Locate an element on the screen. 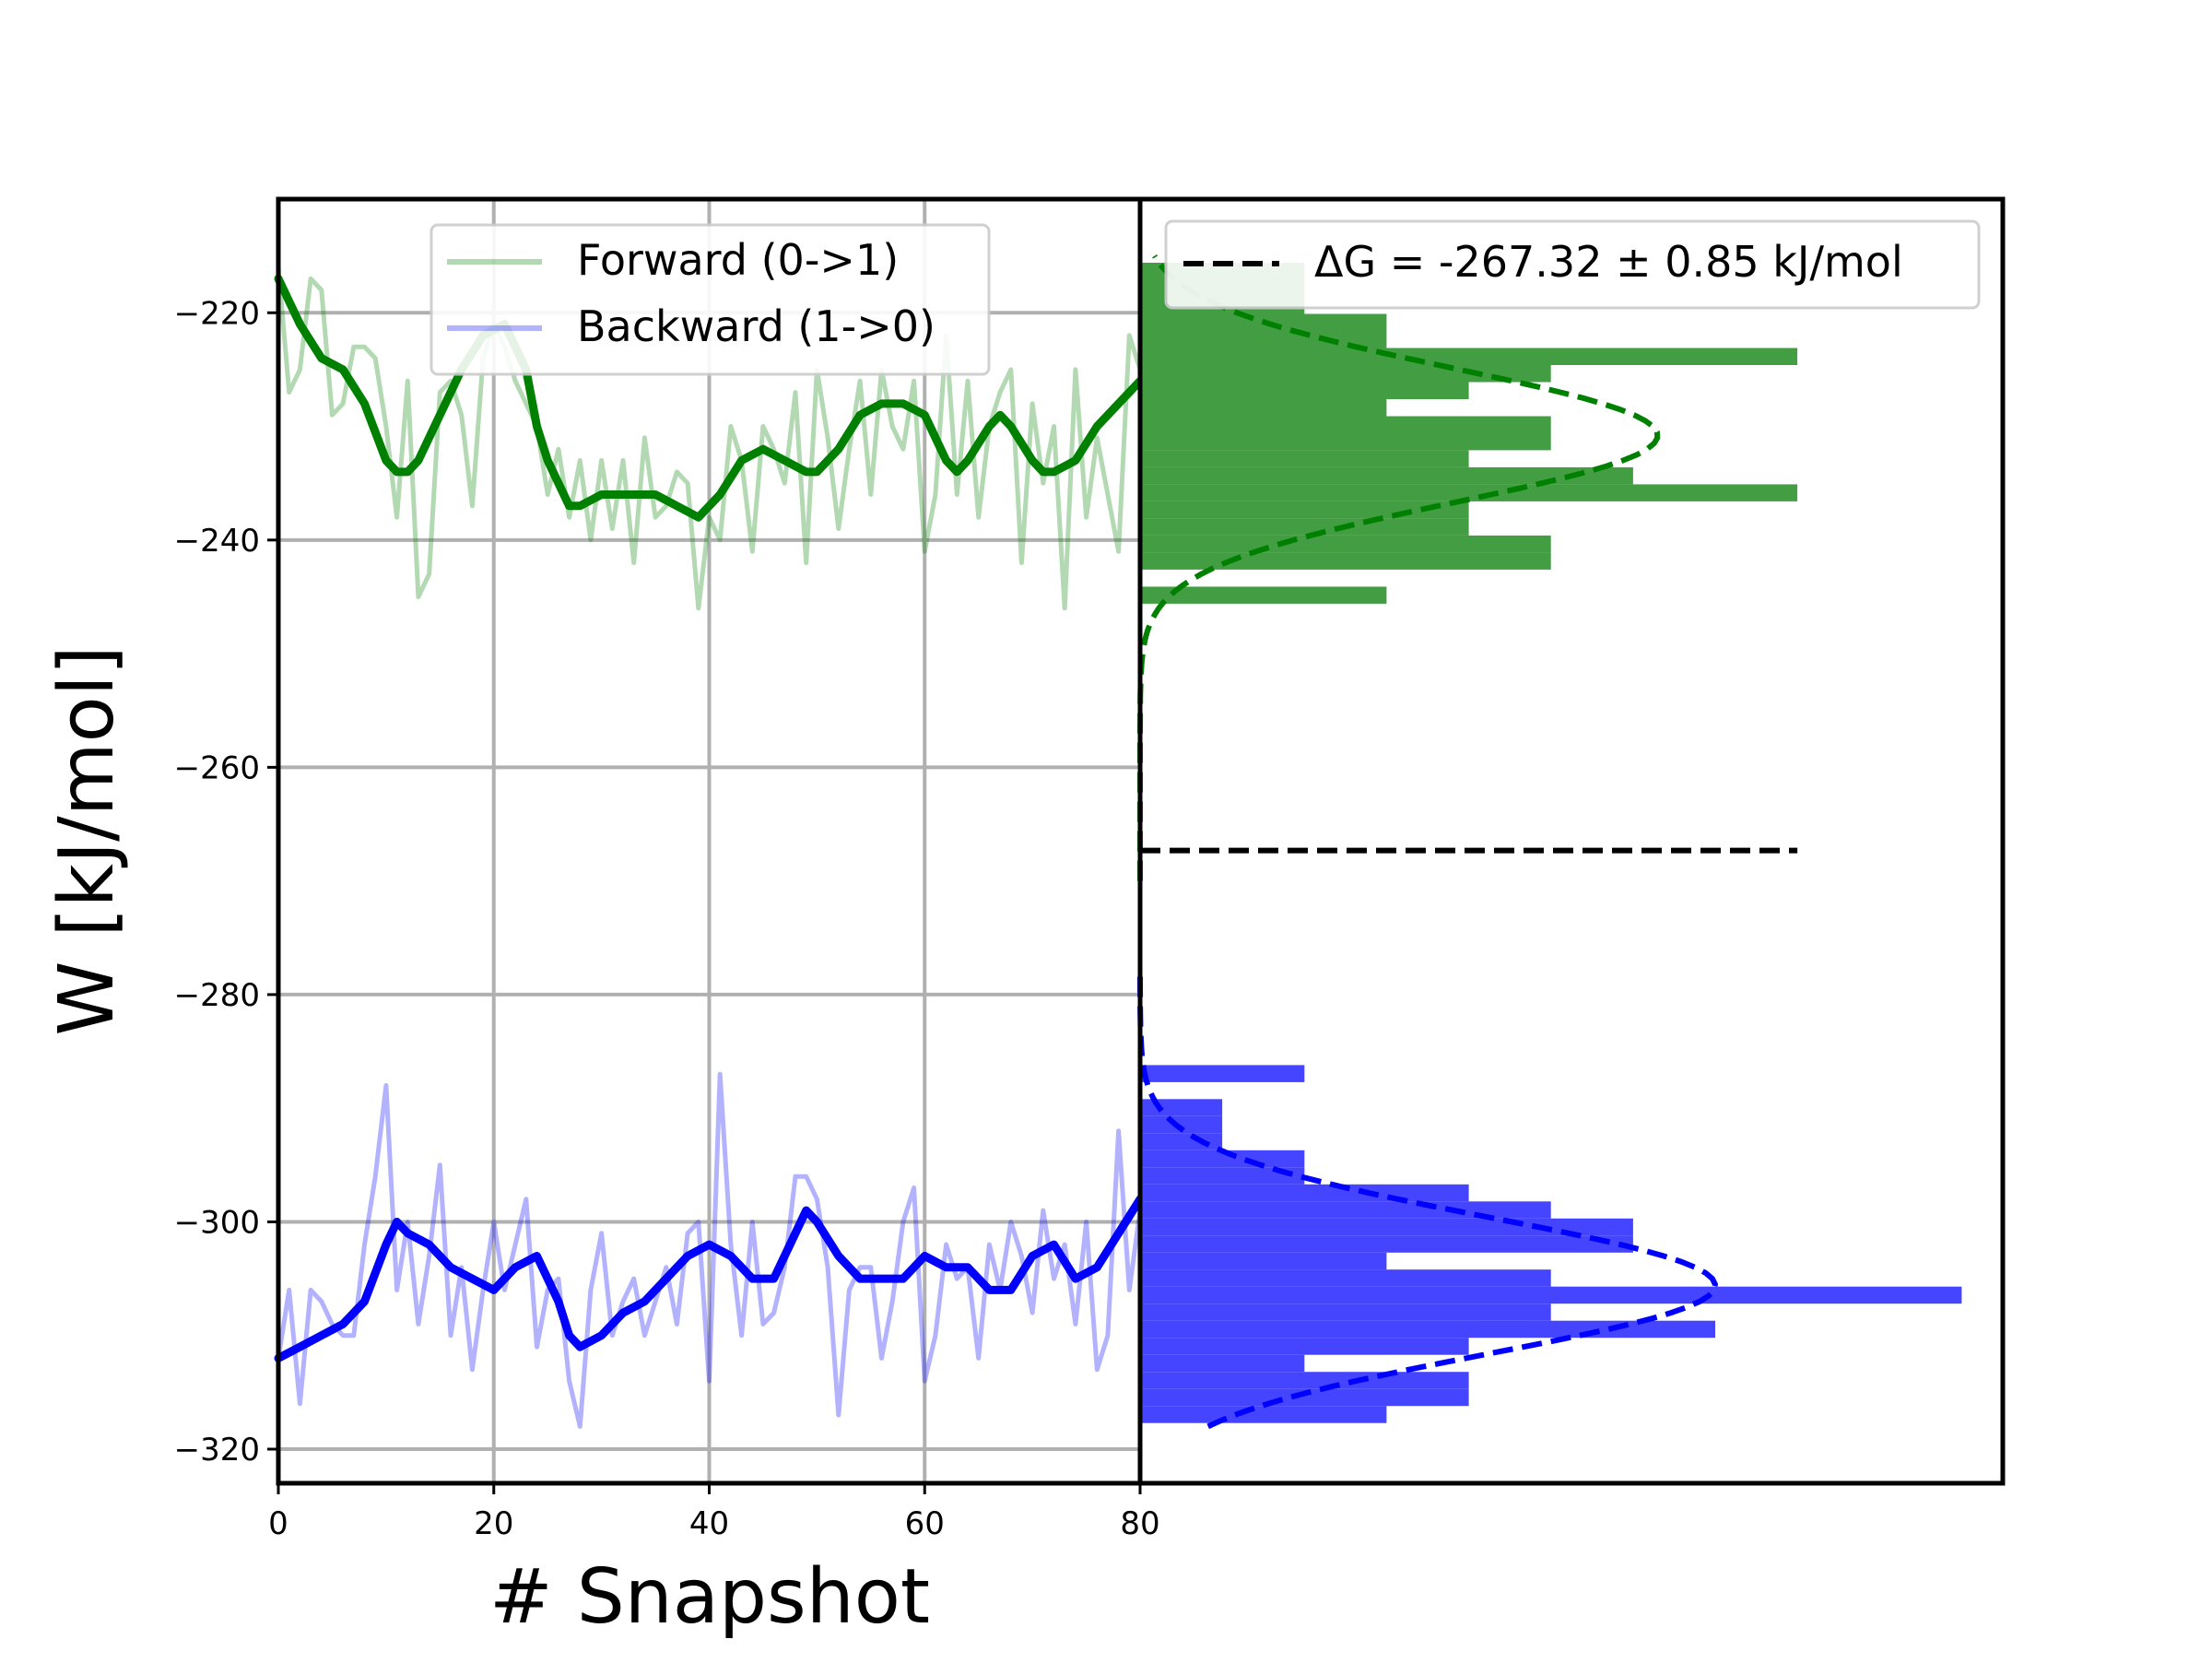 The height and width of the screenshot is (1663, 2212). x-tick-label: 20 is located at coordinates (493, 1523).